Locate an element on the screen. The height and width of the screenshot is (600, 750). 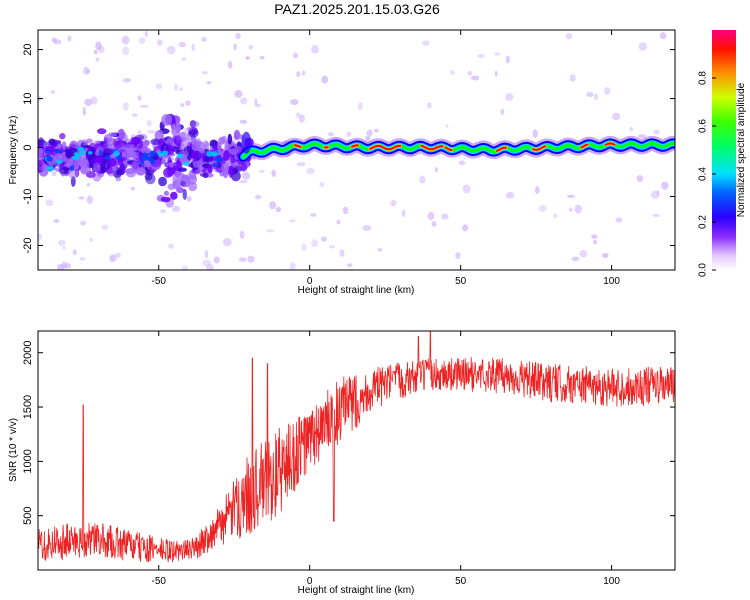
y-tick-label: -10 is located at coordinates (28, 197).